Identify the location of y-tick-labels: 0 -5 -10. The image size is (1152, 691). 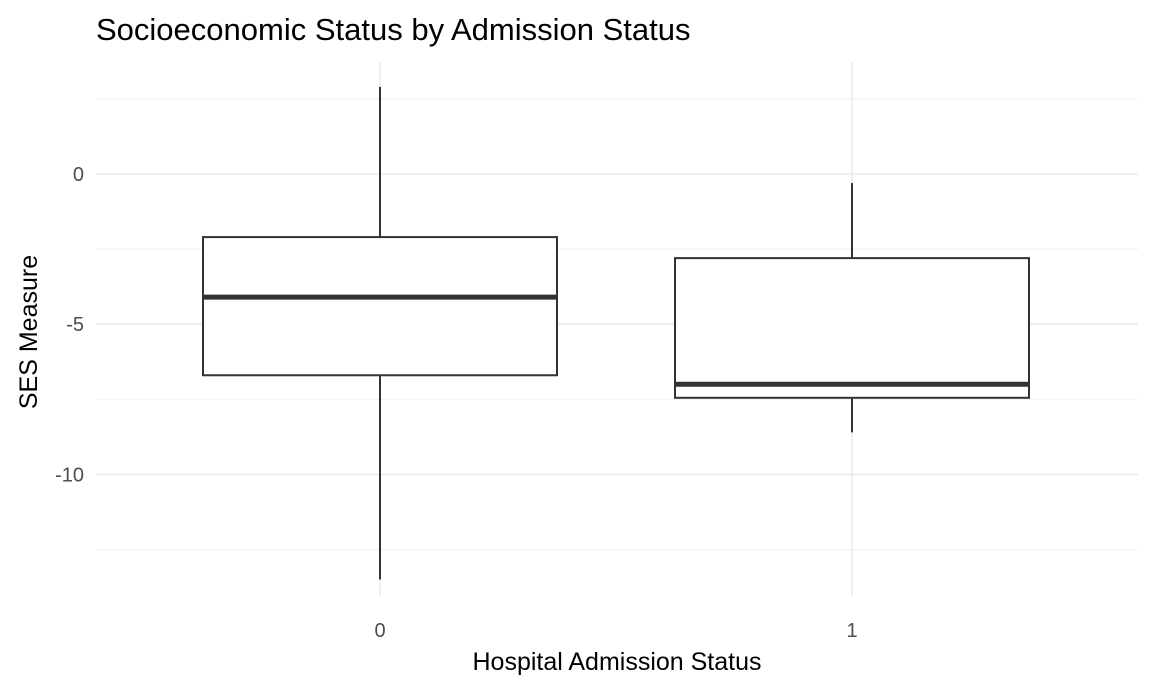
(69, 325).